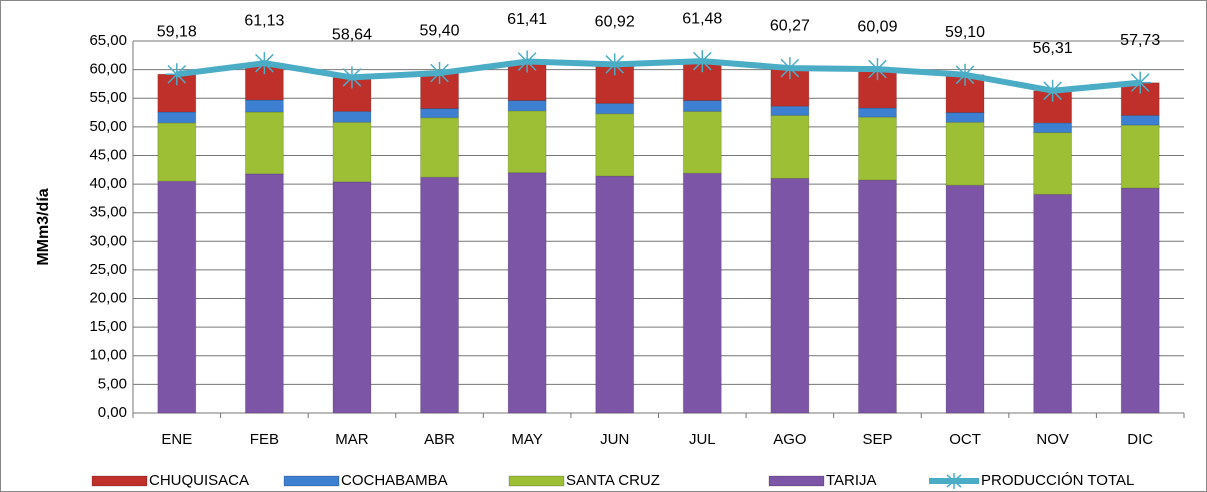 Image resolution: width=1207 pixels, height=492 pixels. I want to click on y-tick-label: 60,00, so click(108, 69).